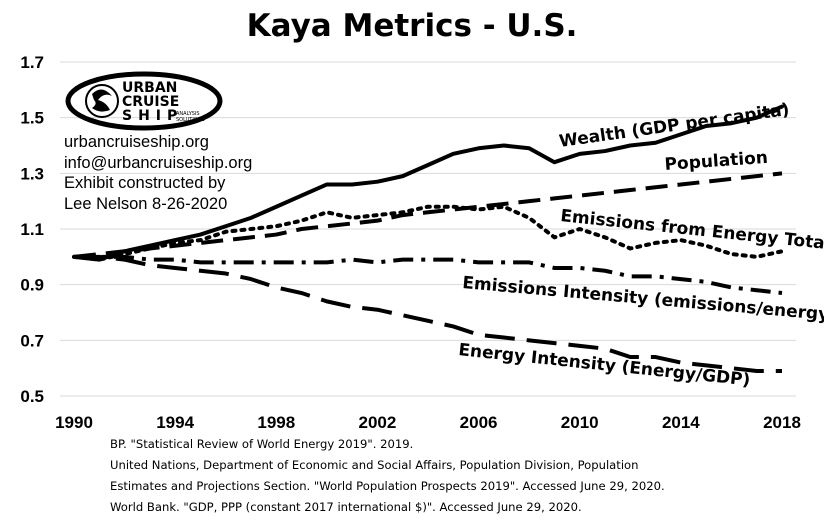  What do you see at coordinates (604, 365) in the screenshot?
I see `series-label: Energy Intensity (Energy/GDP)` at bounding box center [604, 365].